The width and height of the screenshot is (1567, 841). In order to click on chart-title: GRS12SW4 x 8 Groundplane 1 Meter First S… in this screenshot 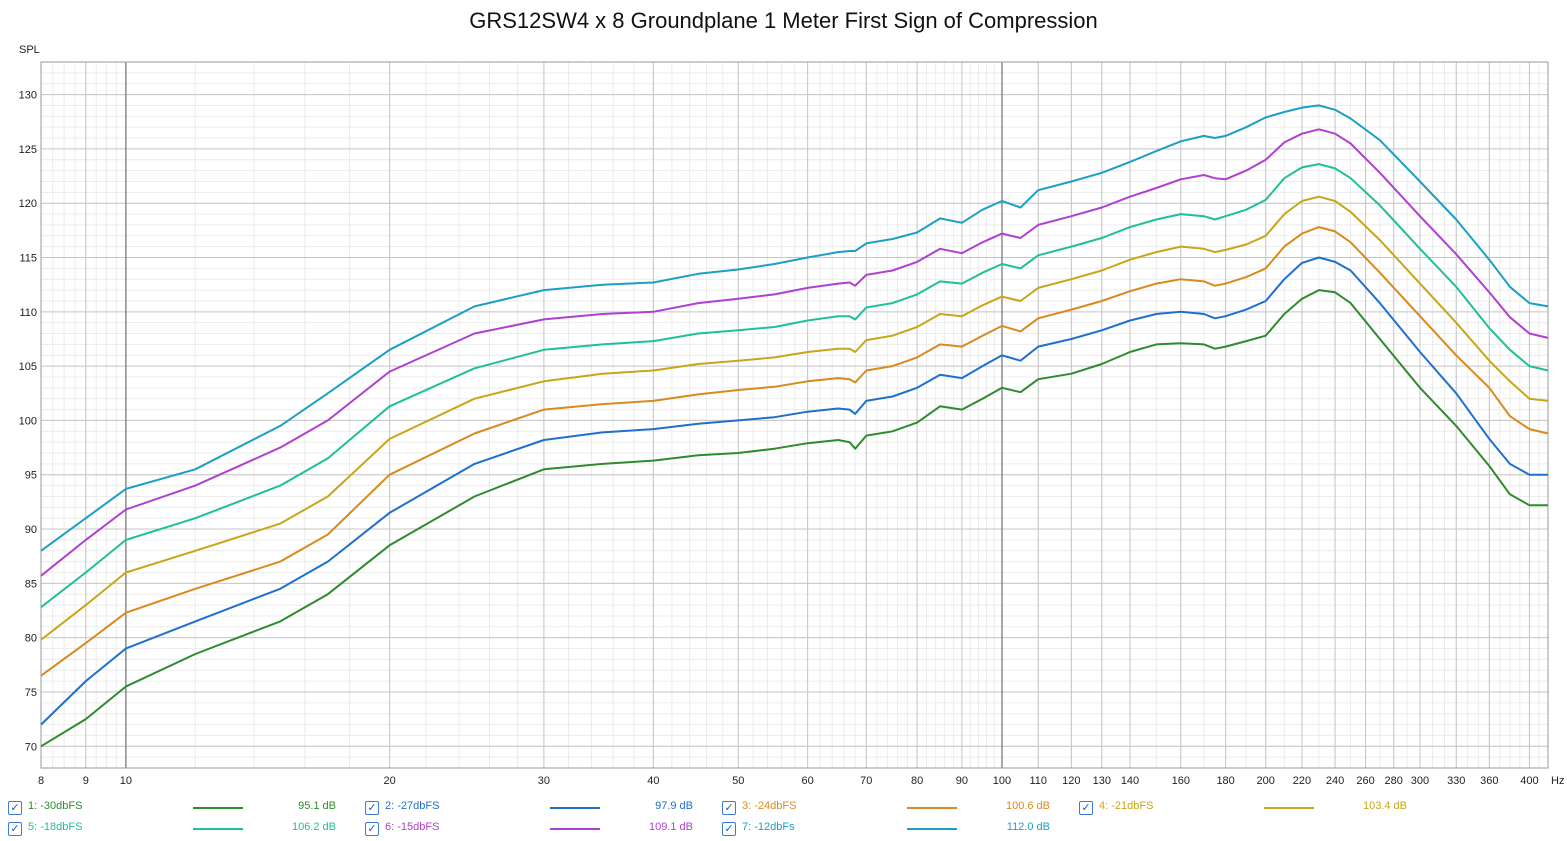, I will do `click(783, 20)`.